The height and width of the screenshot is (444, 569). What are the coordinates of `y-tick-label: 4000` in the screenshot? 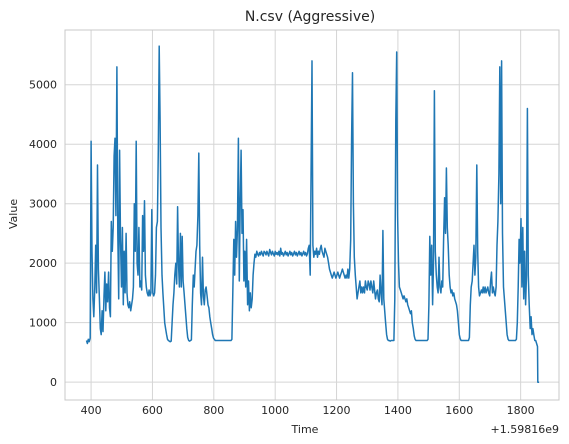 It's located at (43, 144).